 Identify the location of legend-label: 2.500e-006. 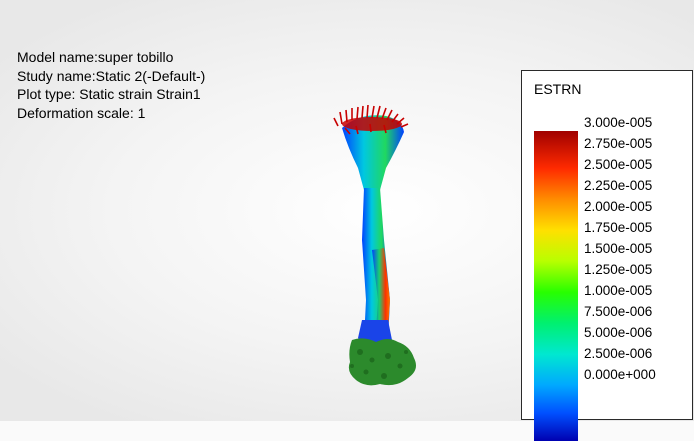
(618, 353).